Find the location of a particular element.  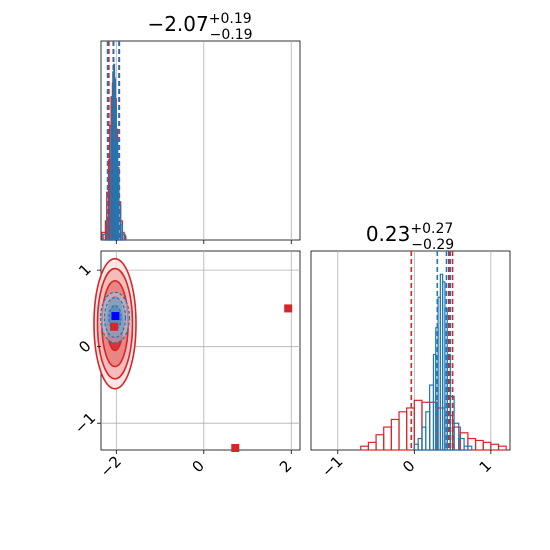

title-1: −2.07+0.19 −0.19 is located at coordinates (199, 27).